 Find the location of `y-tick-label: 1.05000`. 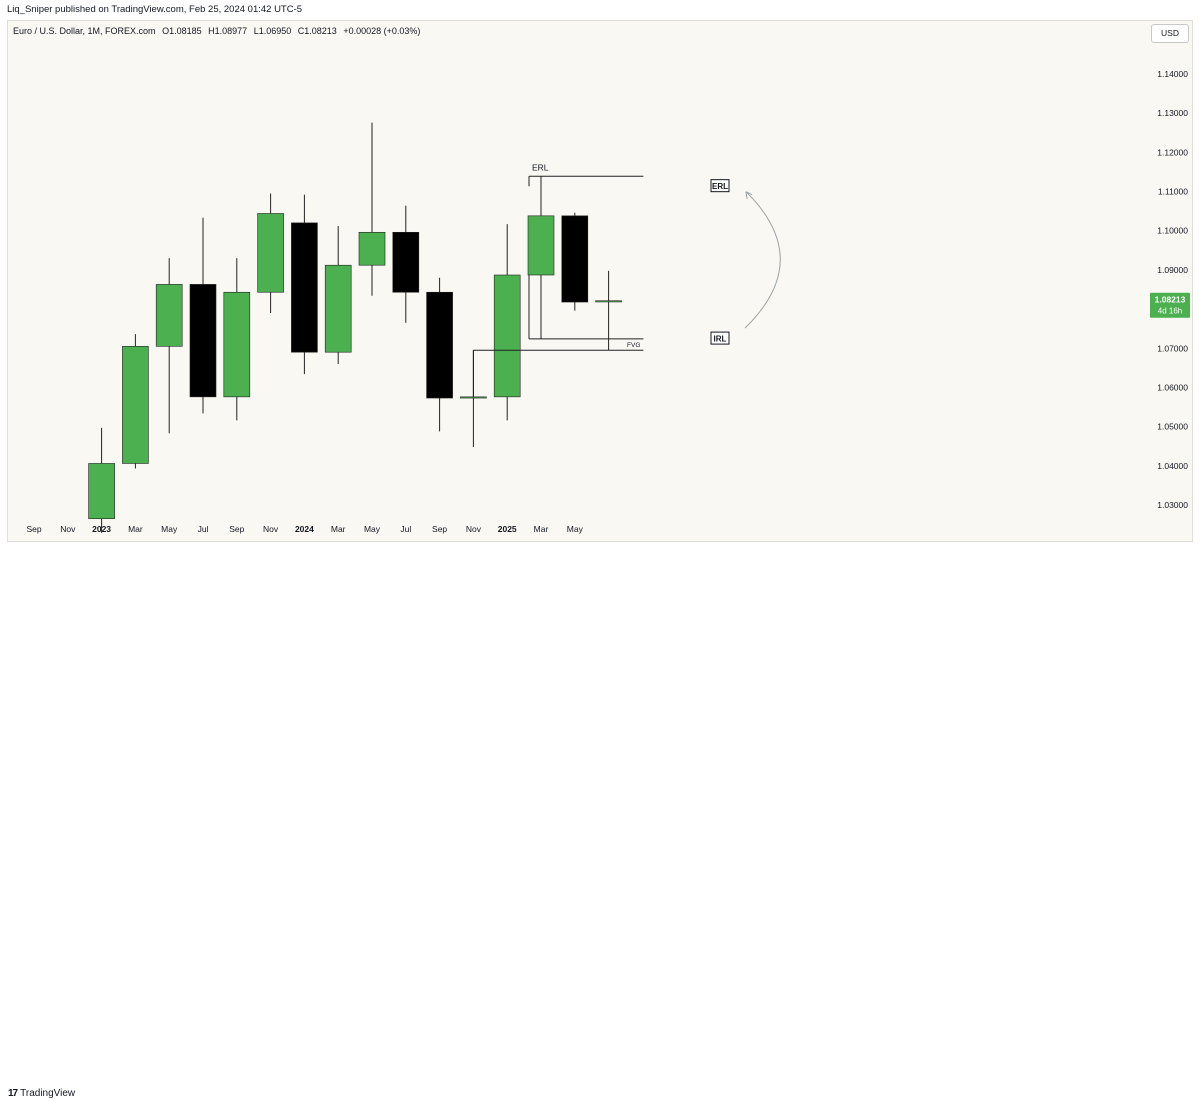

y-tick-label: 1.05000 is located at coordinates (1172, 427).